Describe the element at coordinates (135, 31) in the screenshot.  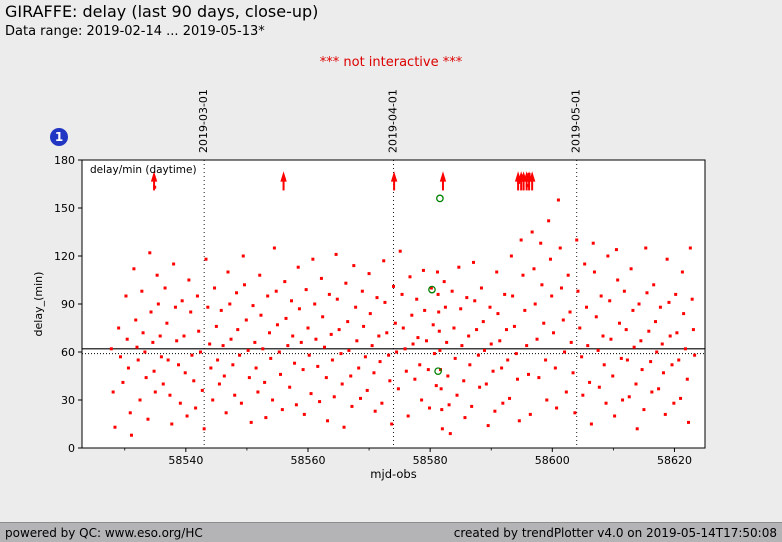
I see `data-range-subtitle: Data range: 2019-02-14 ... 2019-05-13*` at that location.